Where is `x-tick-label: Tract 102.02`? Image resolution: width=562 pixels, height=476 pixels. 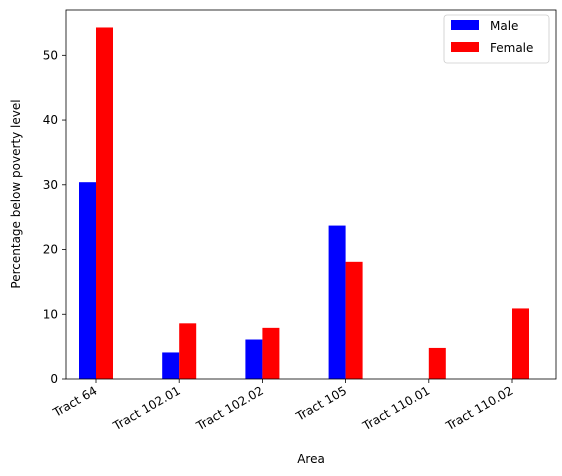 x-tick-label: Tract 102.02 is located at coordinates (229, 408).